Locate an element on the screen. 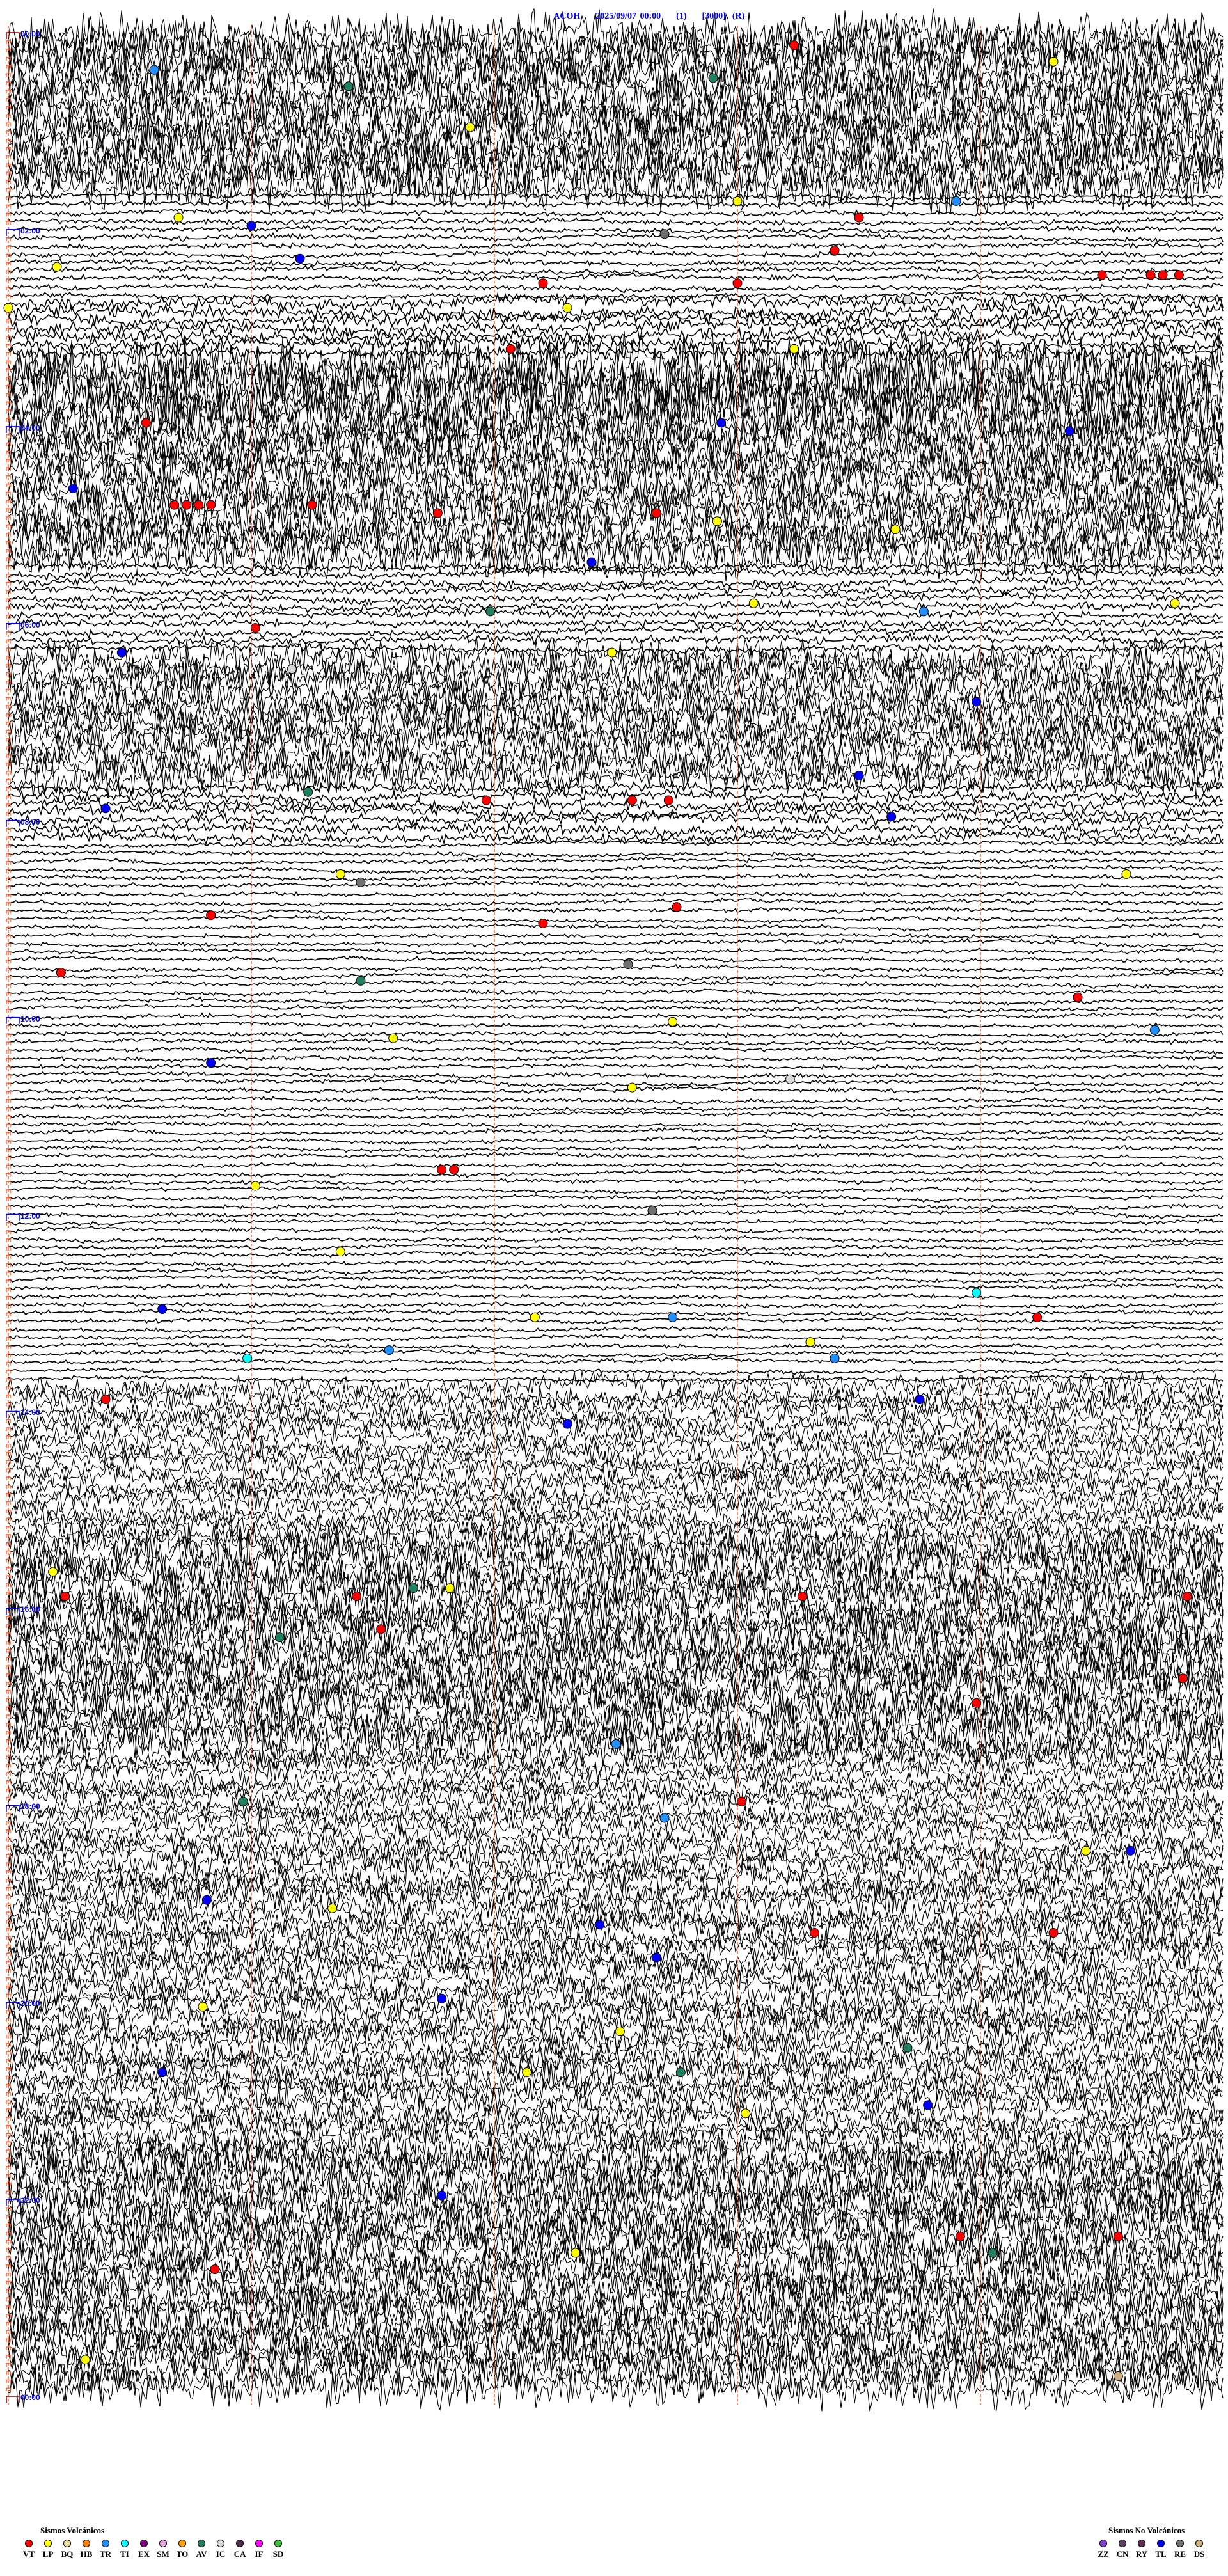 The height and width of the screenshot is (2576, 1228). legend-item-tr: TR is located at coordinates (105, 2549).